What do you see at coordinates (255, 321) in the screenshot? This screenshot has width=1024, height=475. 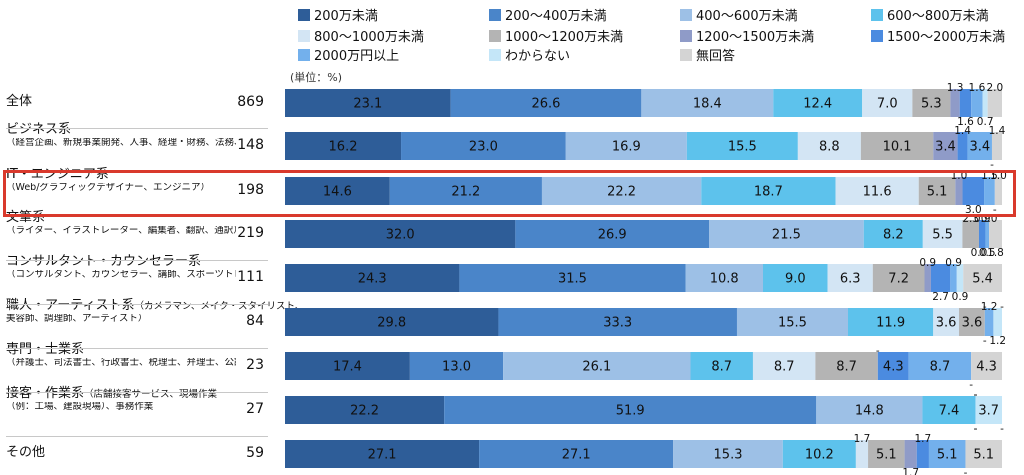 I see `sample-size: 84` at bounding box center [255, 321].